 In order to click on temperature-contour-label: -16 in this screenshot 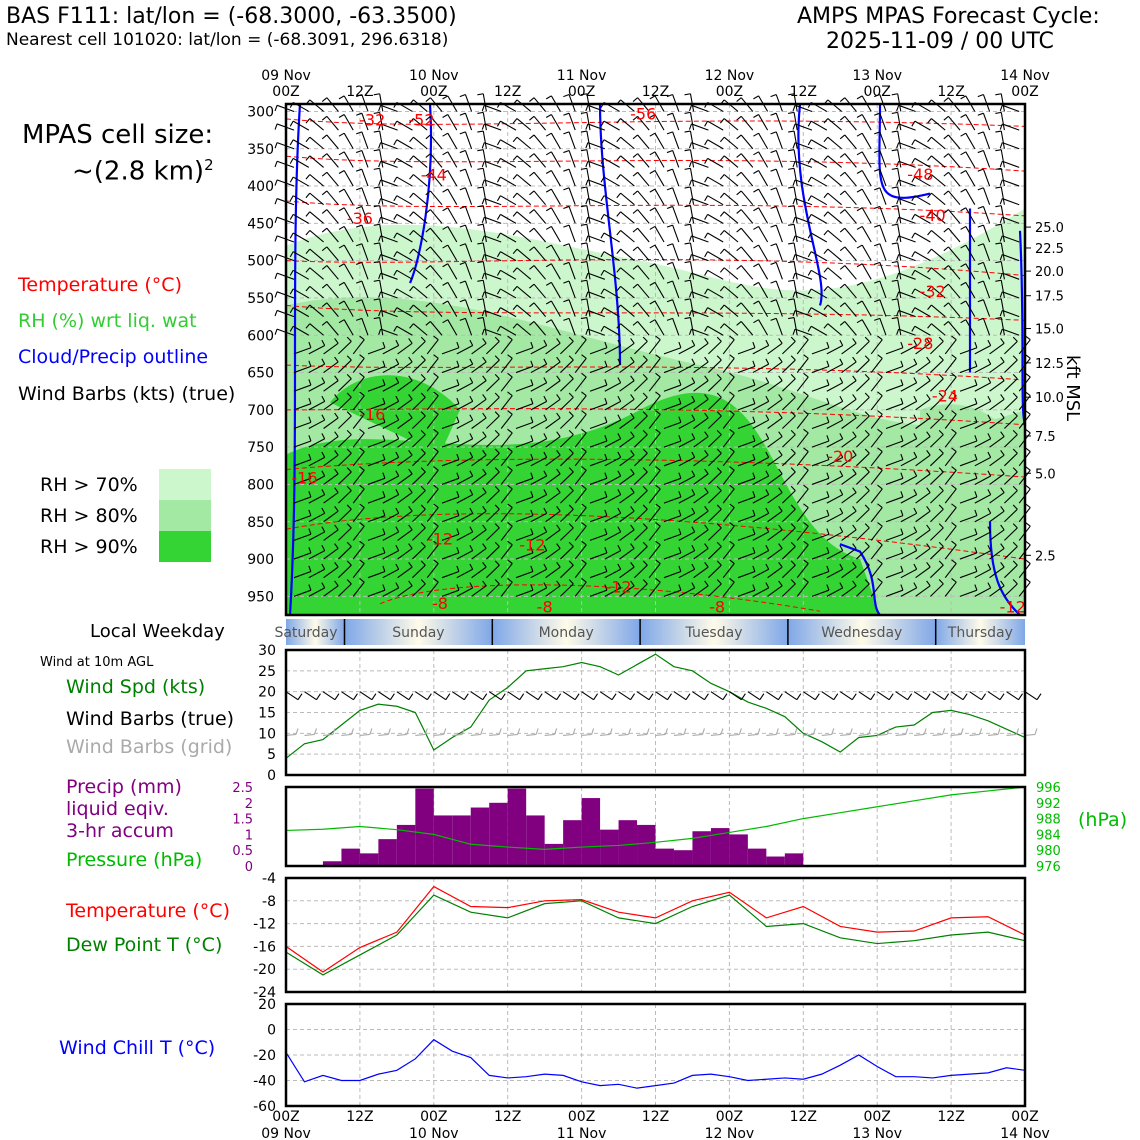, I will do `click(304, 477)`.